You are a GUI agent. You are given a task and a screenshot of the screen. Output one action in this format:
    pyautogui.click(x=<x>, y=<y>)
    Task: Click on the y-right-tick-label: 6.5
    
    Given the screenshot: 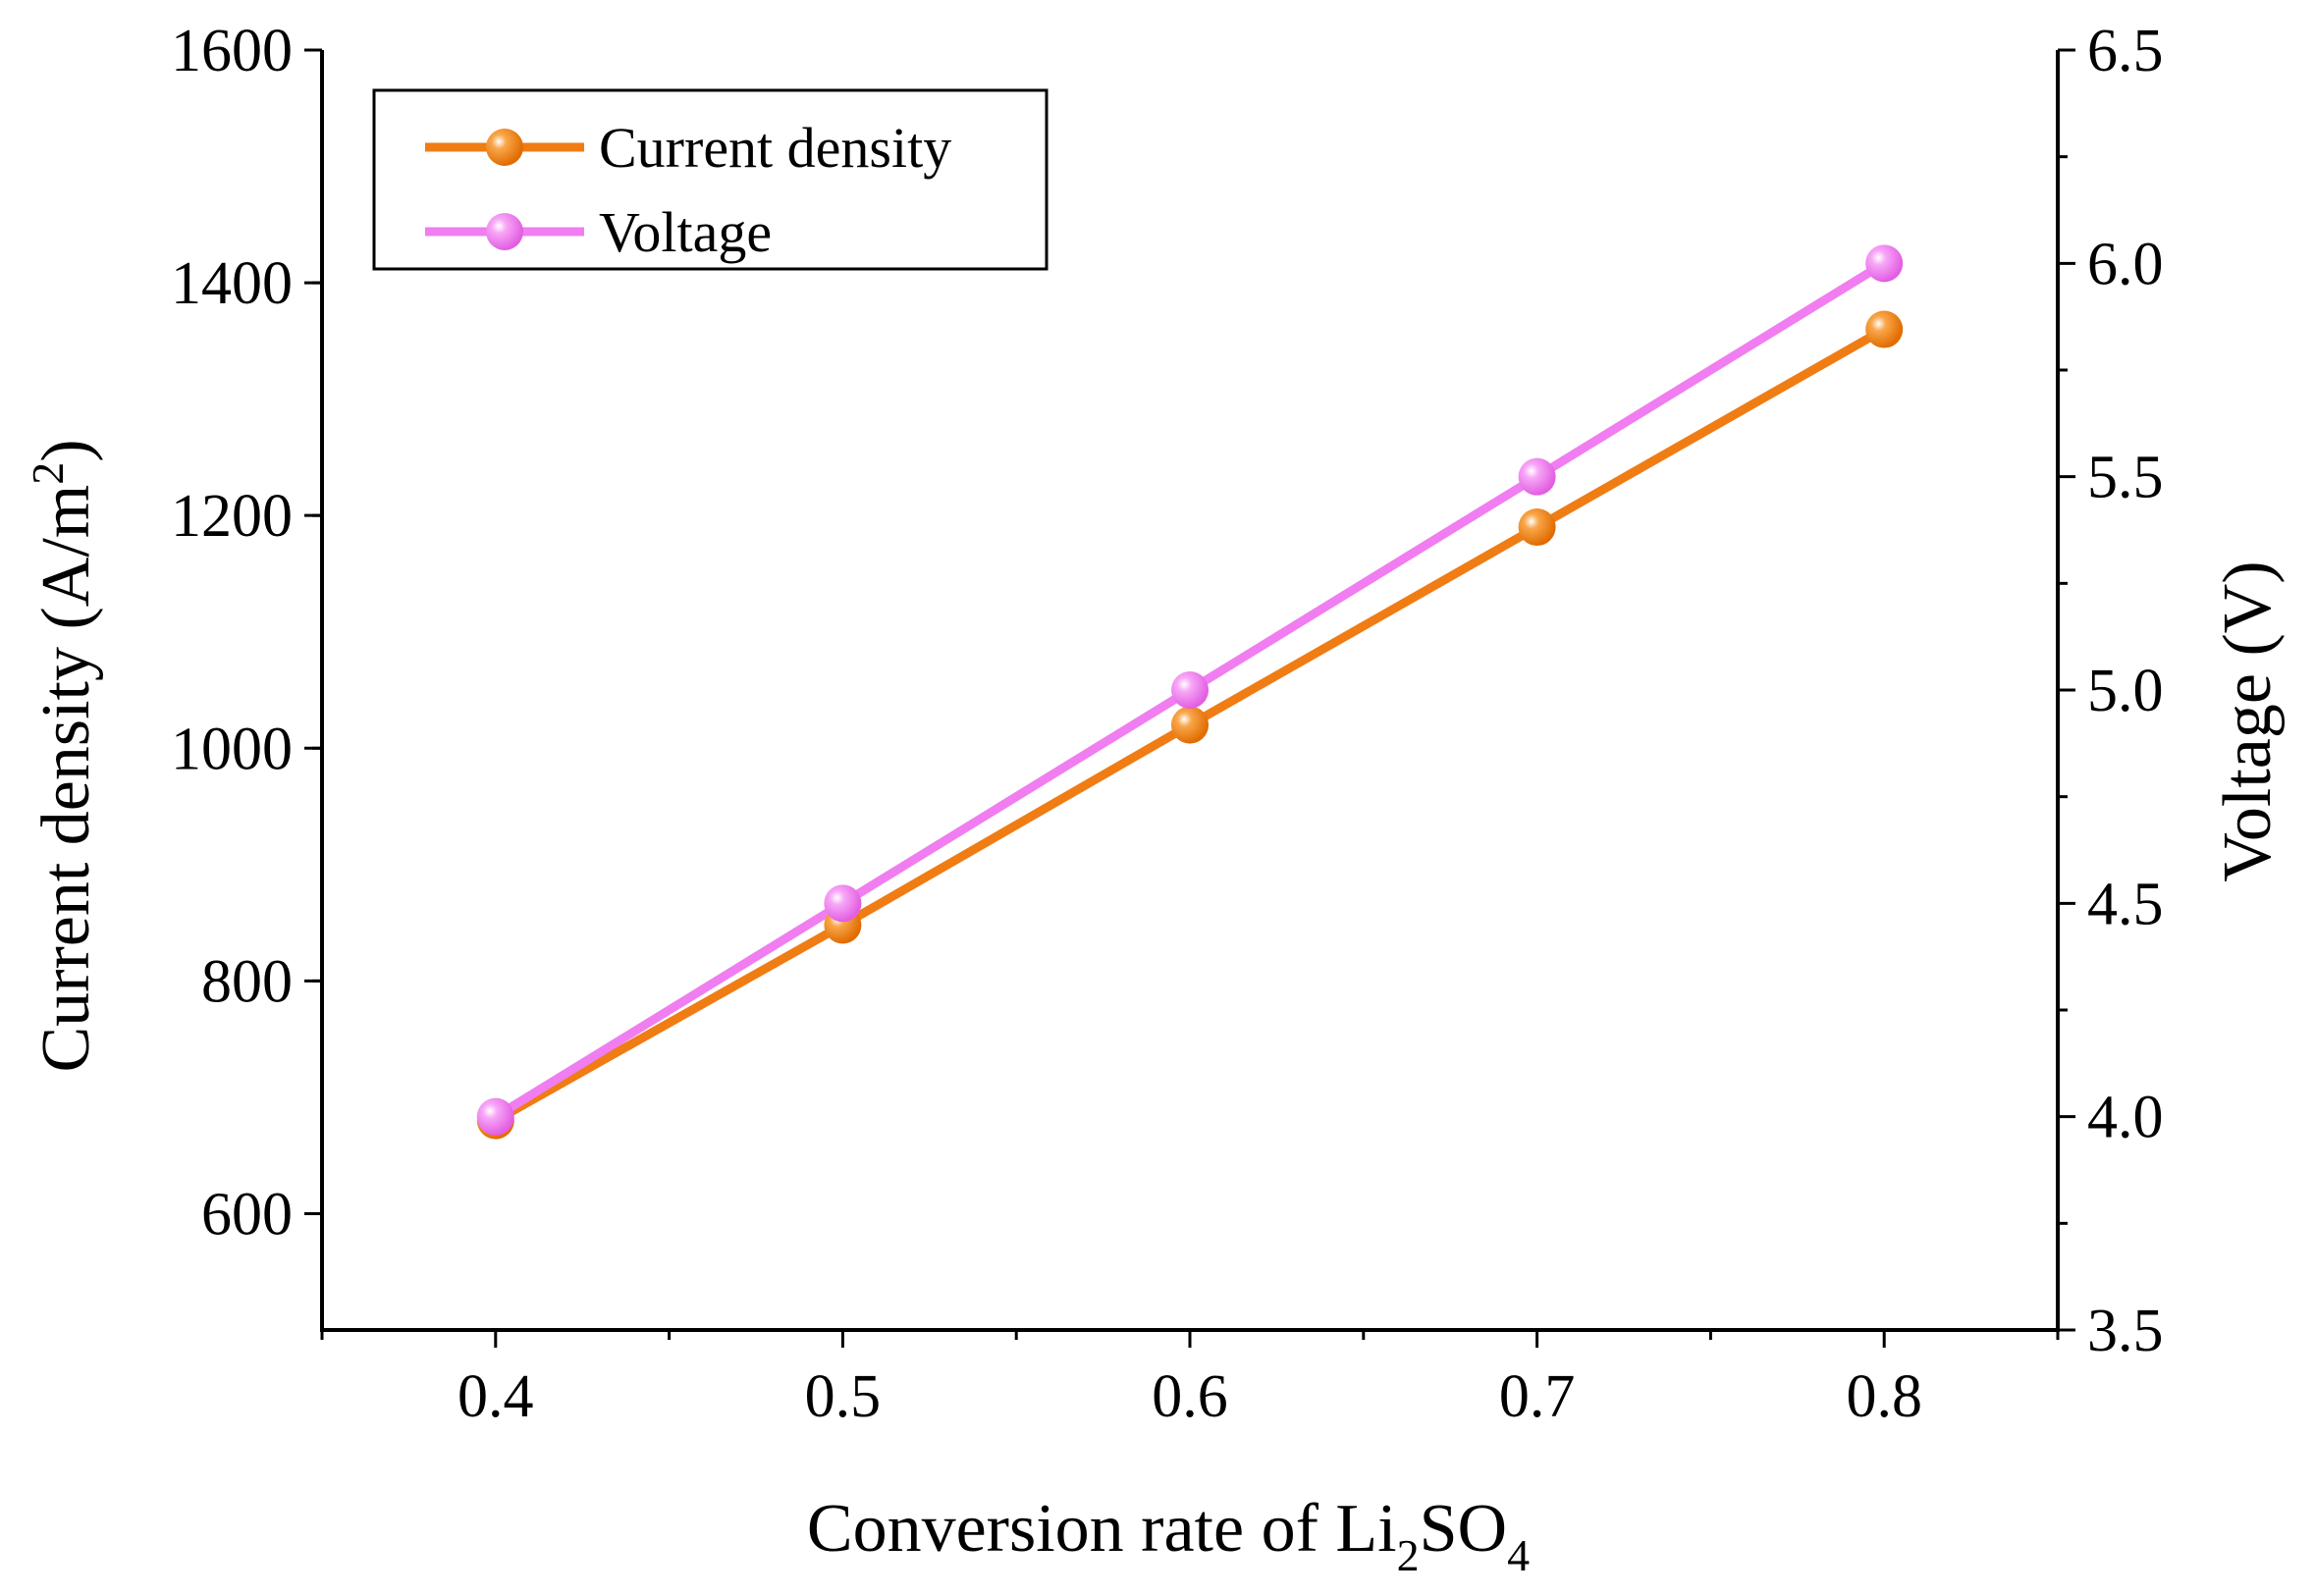 What is the action you would take?
    pyautogui.click(x=2125, y=51)
    